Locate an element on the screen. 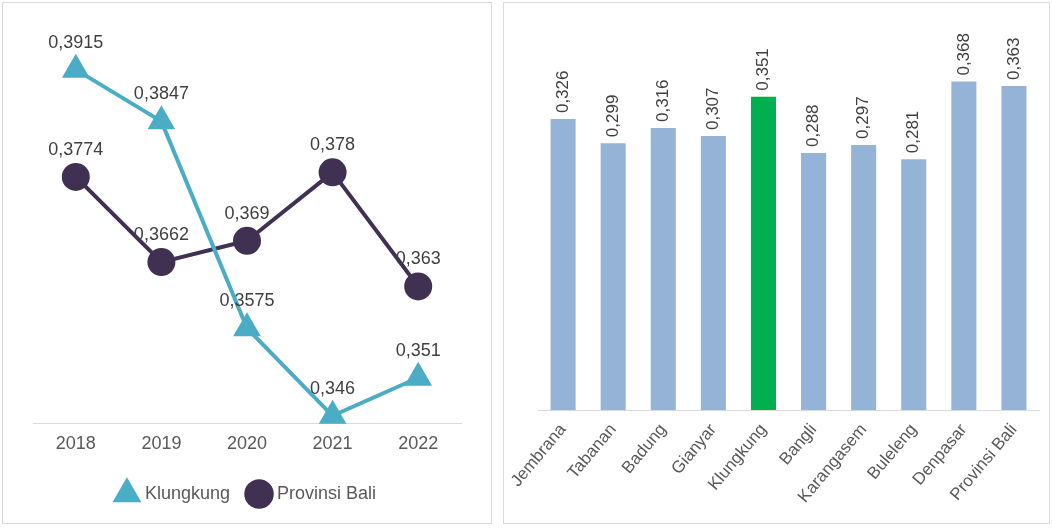  data-label: 0,378 is located at coordinates (333, 144).